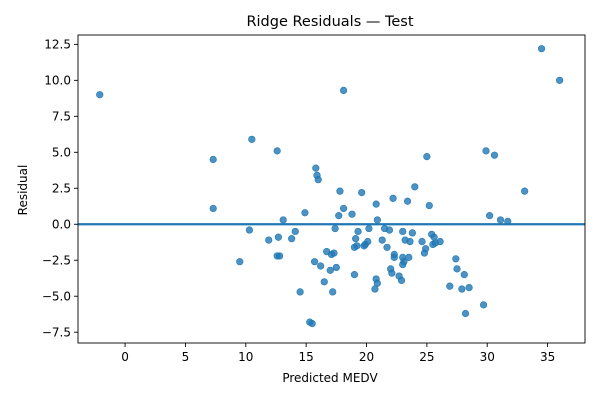 Image resolution: width=600 pixels, height=400 pixels. I want to click on x-tick-label: 15, so click(306, 357).